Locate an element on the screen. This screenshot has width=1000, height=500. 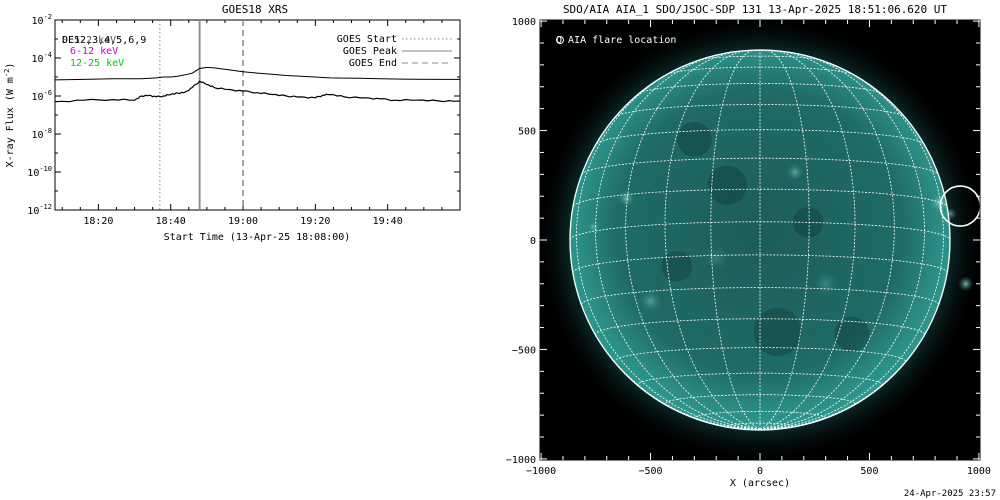
aia-y-tick-label: 0 is located at coordinates (533, 241).